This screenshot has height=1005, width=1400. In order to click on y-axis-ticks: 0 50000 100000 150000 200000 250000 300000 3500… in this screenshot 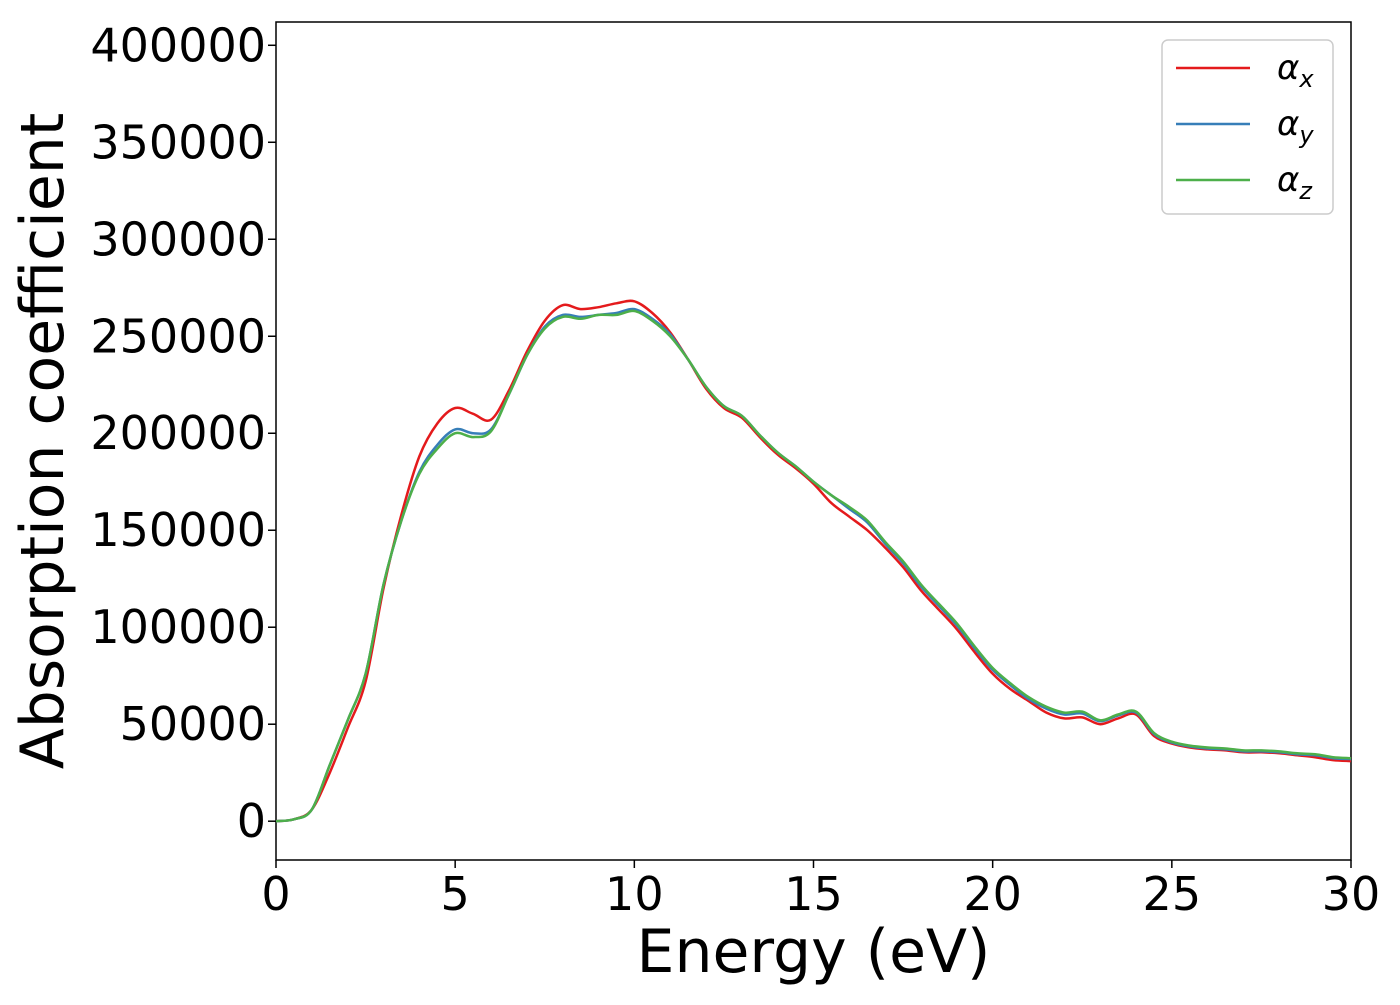, I will do `click(183, 433)`.